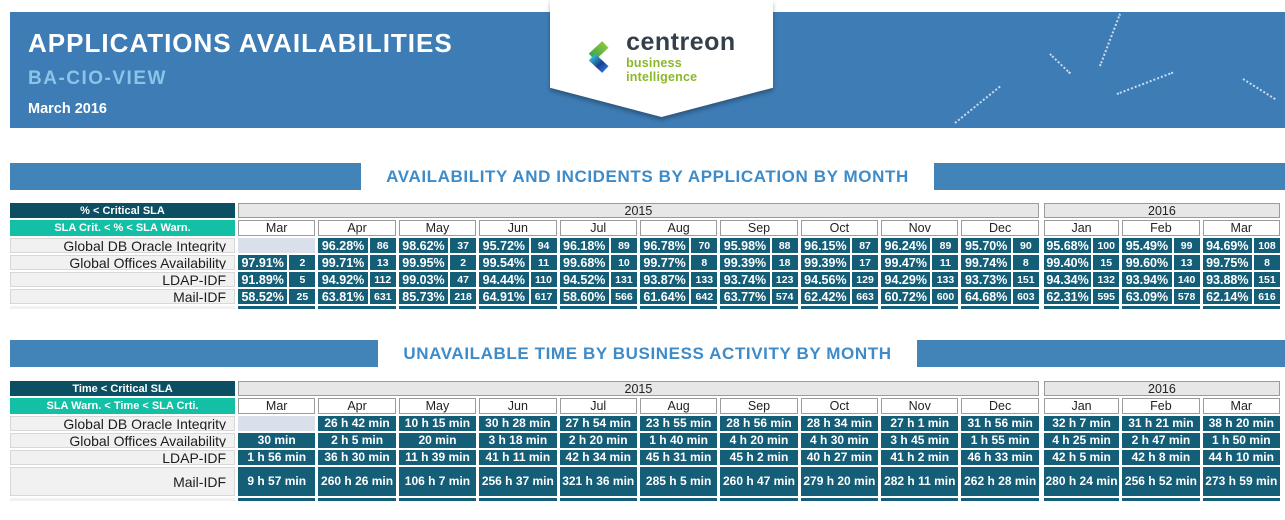  What do you see at coordinates (839, 245) in the screenshot?
I see `month-value-cell: 96.15% 87` at bounding box center [839, 245].